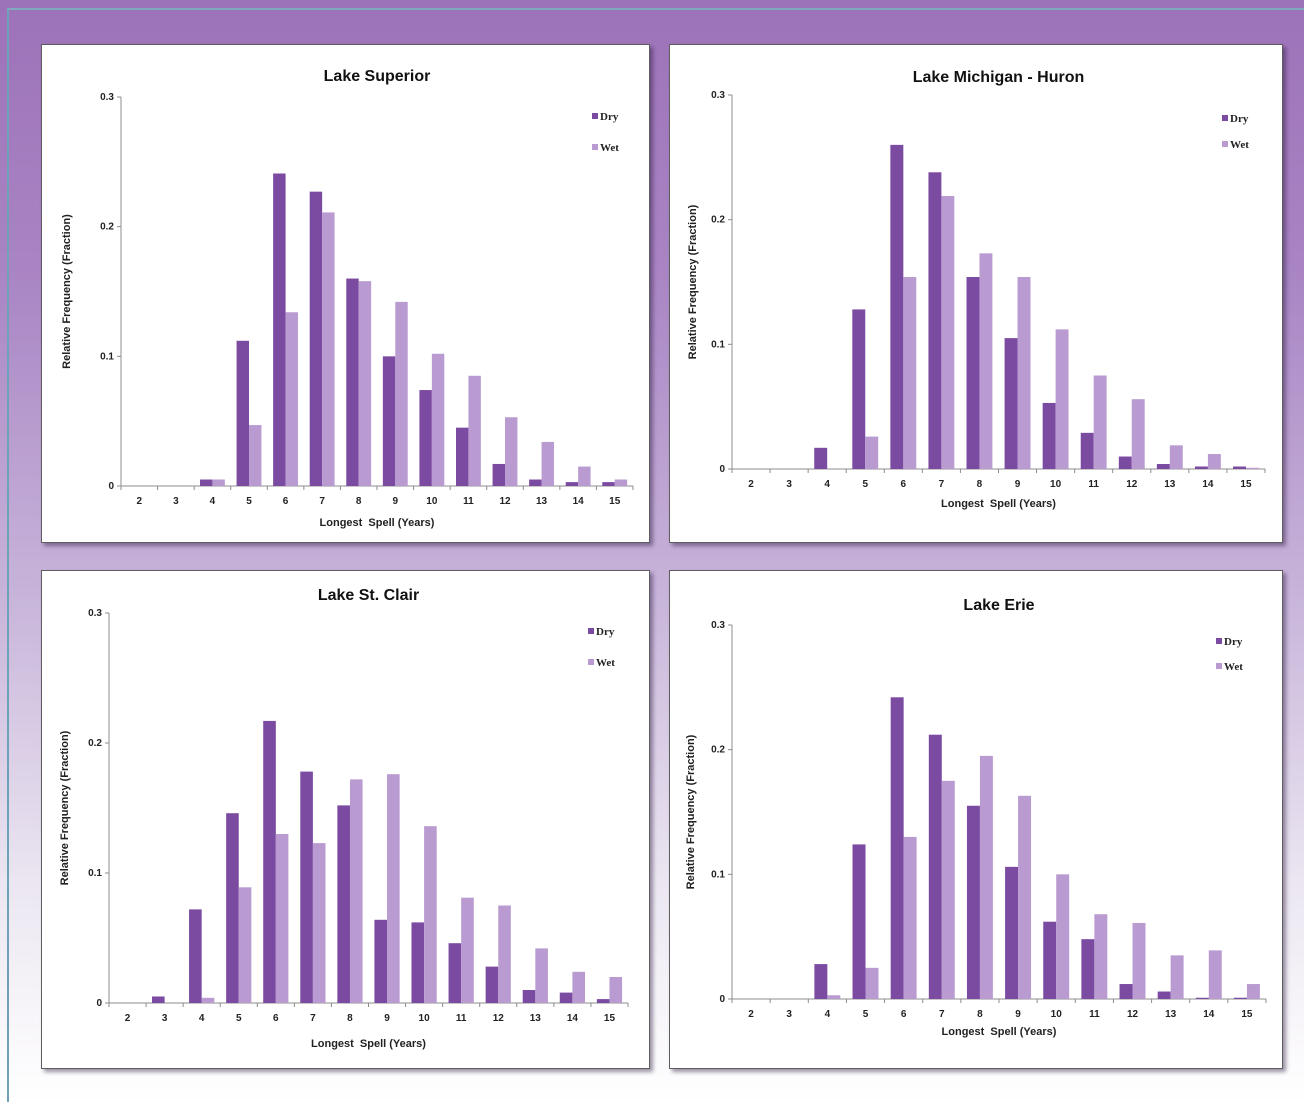 The height and width of the screenshot is (1102, 1304). I want to click on chart-1-x-tick-label: 6, so click(904, 484).